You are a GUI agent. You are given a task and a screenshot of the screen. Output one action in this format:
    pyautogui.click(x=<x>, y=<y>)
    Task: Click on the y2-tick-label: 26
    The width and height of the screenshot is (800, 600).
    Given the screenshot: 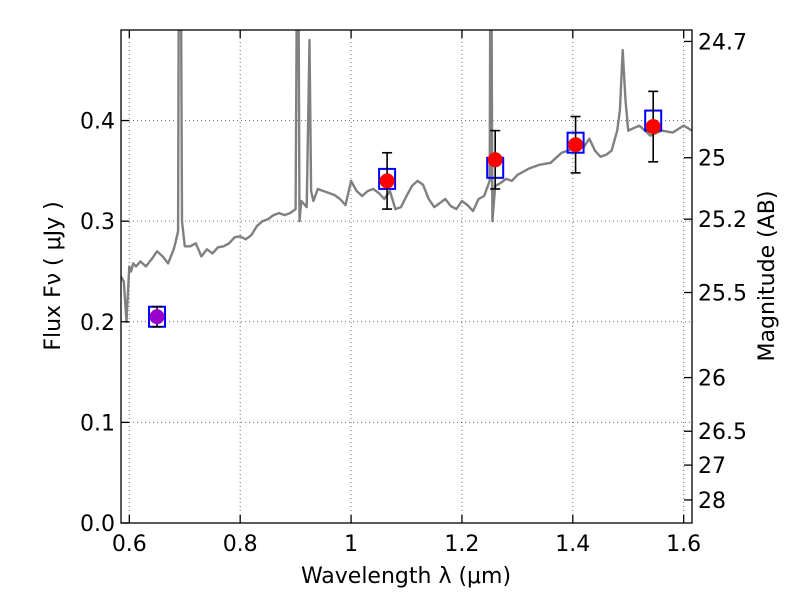 What is the action you would take?
    pyautogui.click(x=712, y=379)
    